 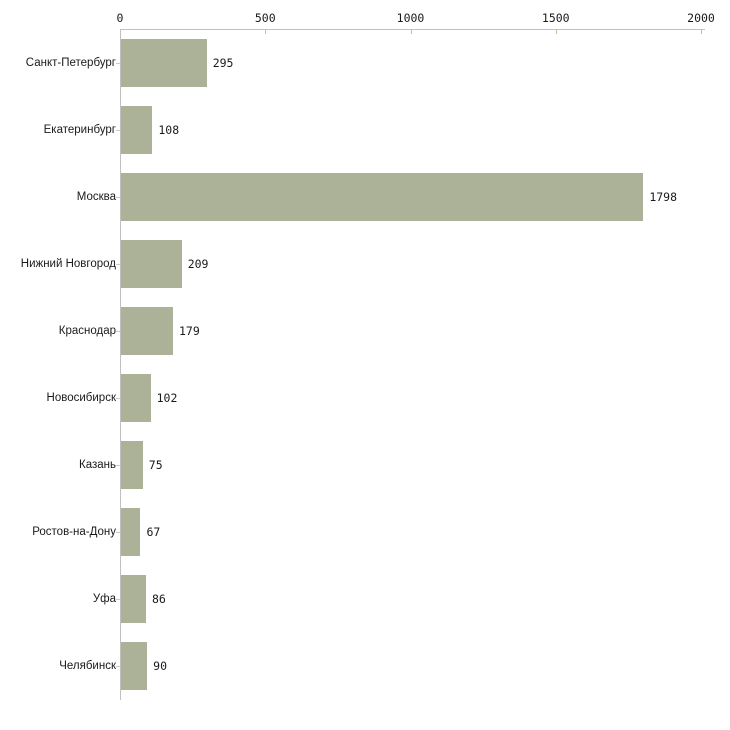 I want to click on value-label: 75, so click(x=155, y=465).